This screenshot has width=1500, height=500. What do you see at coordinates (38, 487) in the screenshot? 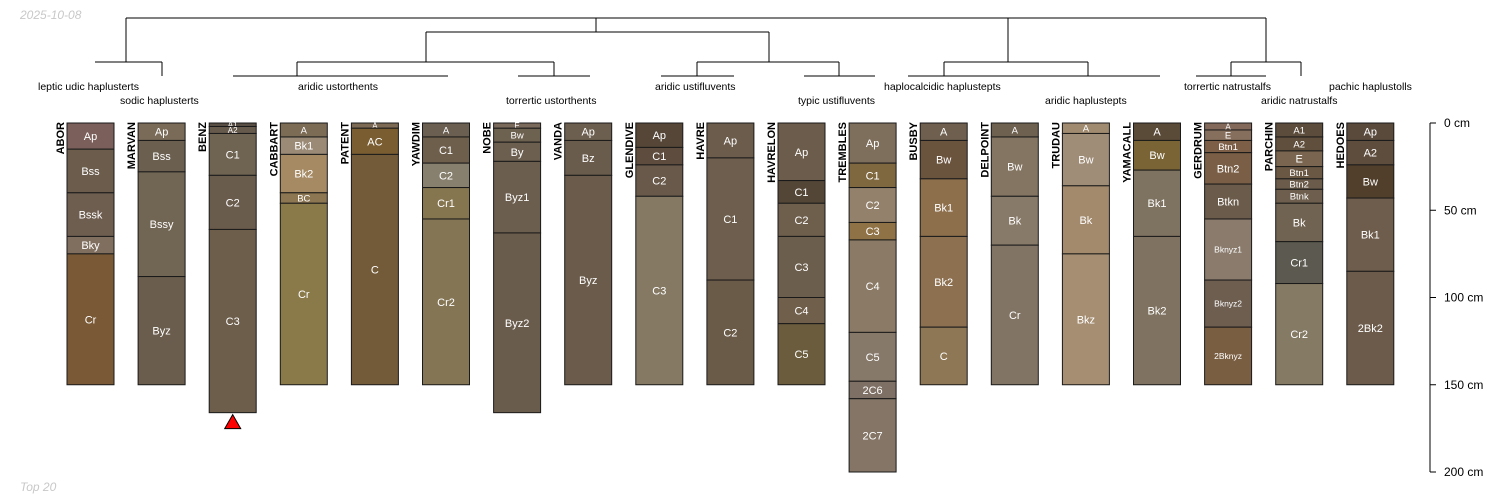
I see `footer-caption: Top 20` at bounding box center [38, 487].